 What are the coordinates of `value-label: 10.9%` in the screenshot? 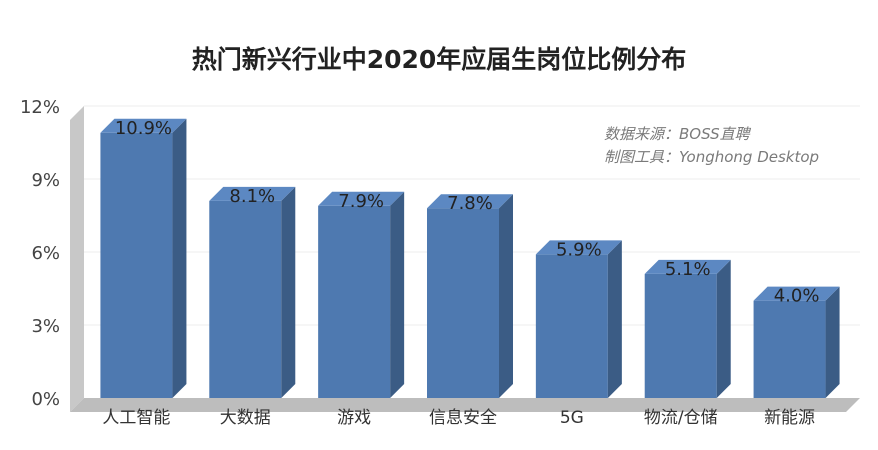 It's located at (143, 128).